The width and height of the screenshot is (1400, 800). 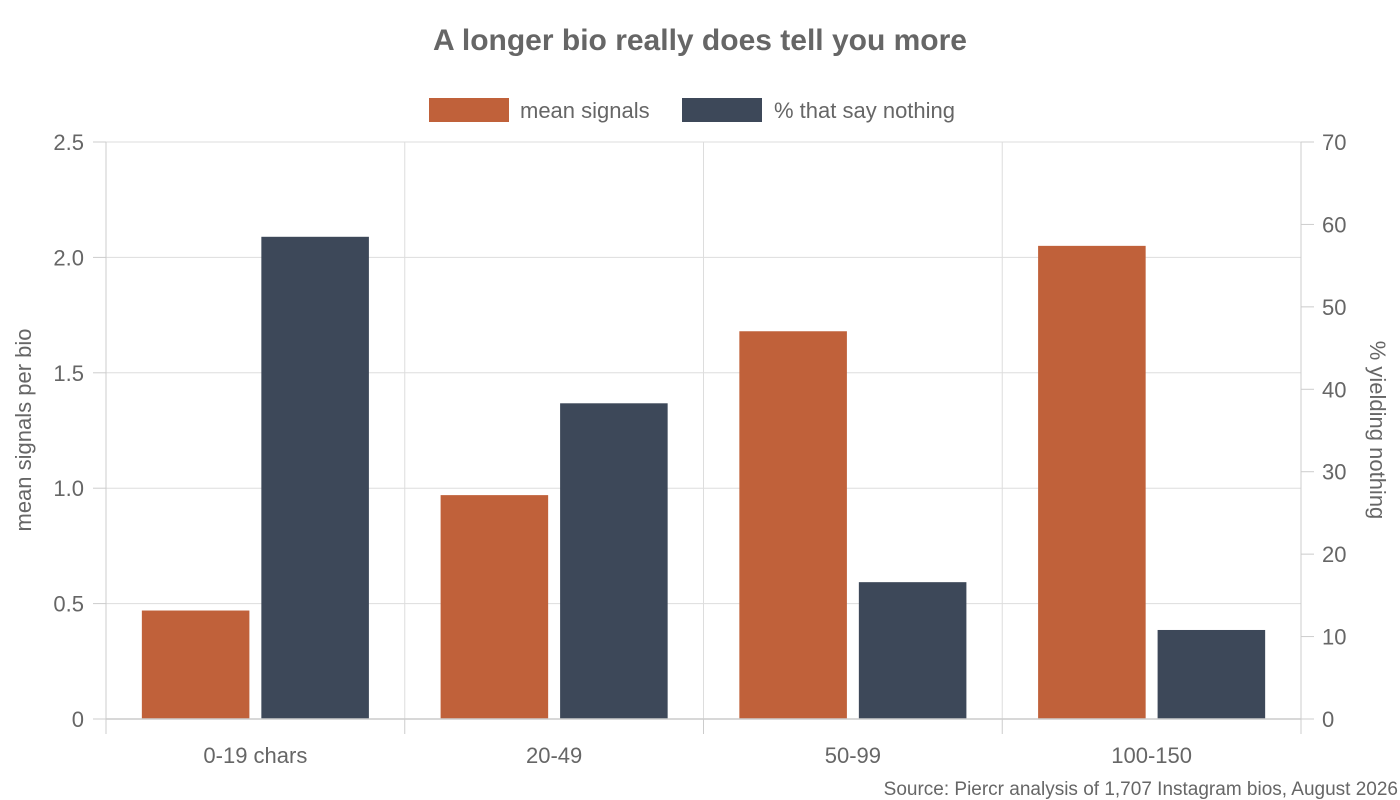 I want to click on legend: mean signals % that say nothing, so click(x=692, y=110).